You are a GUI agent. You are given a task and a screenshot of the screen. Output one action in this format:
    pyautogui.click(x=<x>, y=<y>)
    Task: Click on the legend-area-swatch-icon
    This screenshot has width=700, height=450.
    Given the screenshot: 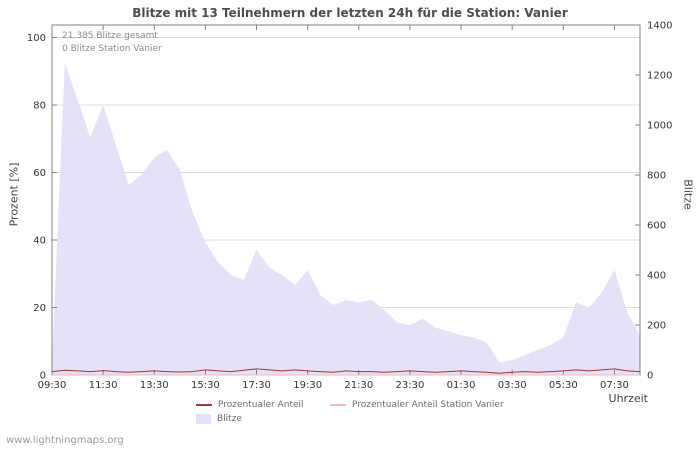 What is the action you would take?
    pyautogui.click(x=203, y=419)
    